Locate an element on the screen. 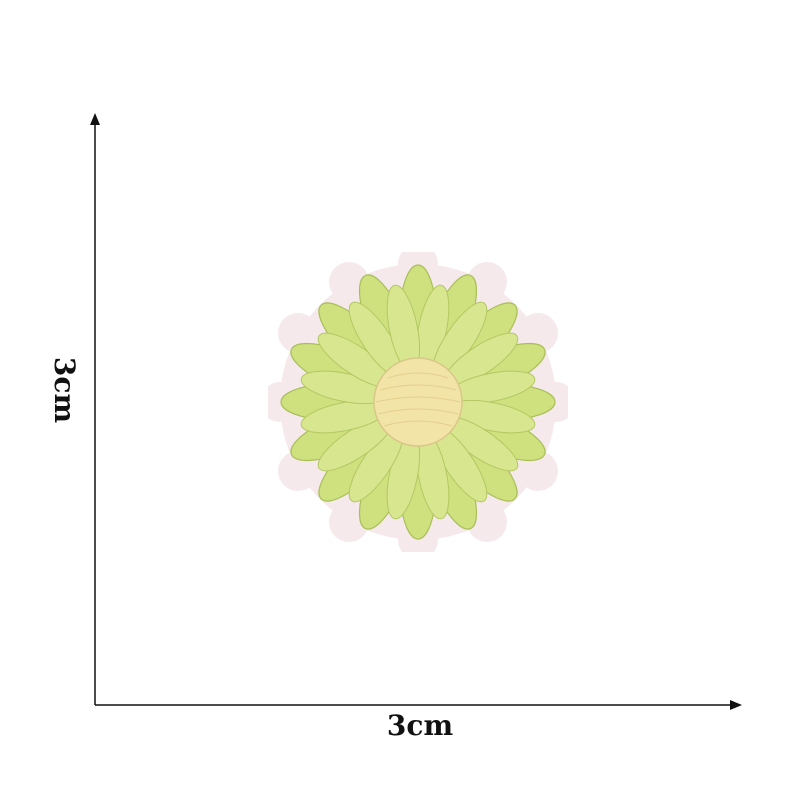 The width and height of the screenshot is (800, 800). width-label: 3cm is located at coordinates (420, 725).